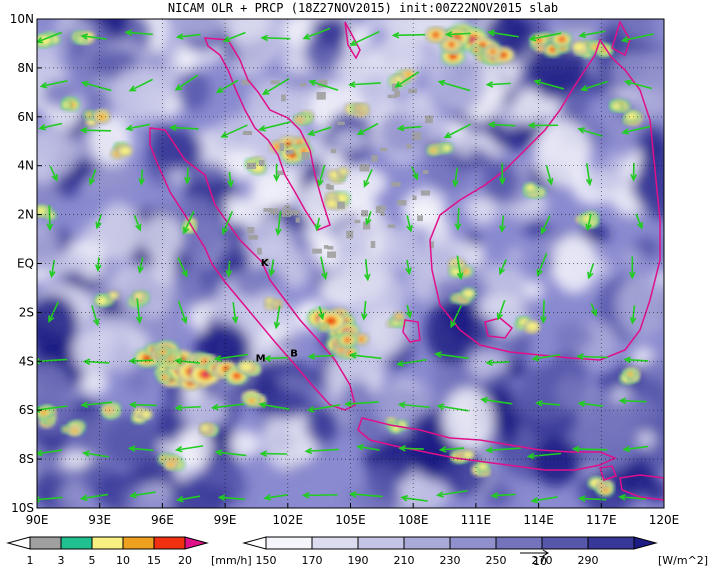  What do you see at coordinates (225, 520) in the screenshot?
I see `x-tick-label: 99E` at bounding box center [225, 520].